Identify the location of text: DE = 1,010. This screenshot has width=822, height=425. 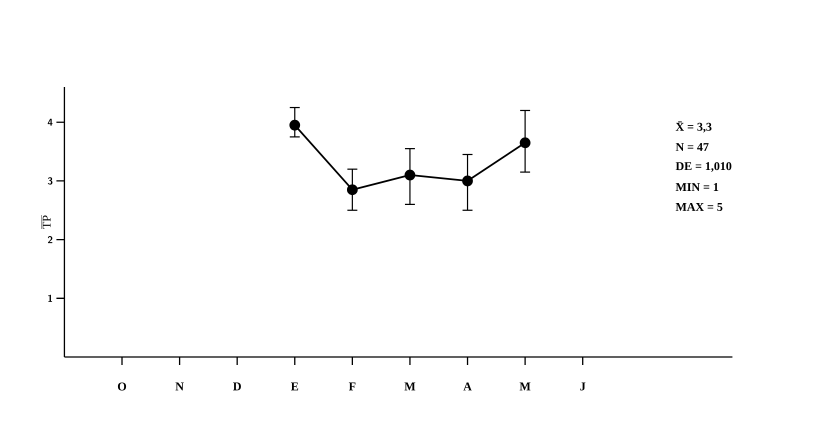
(704, 167).